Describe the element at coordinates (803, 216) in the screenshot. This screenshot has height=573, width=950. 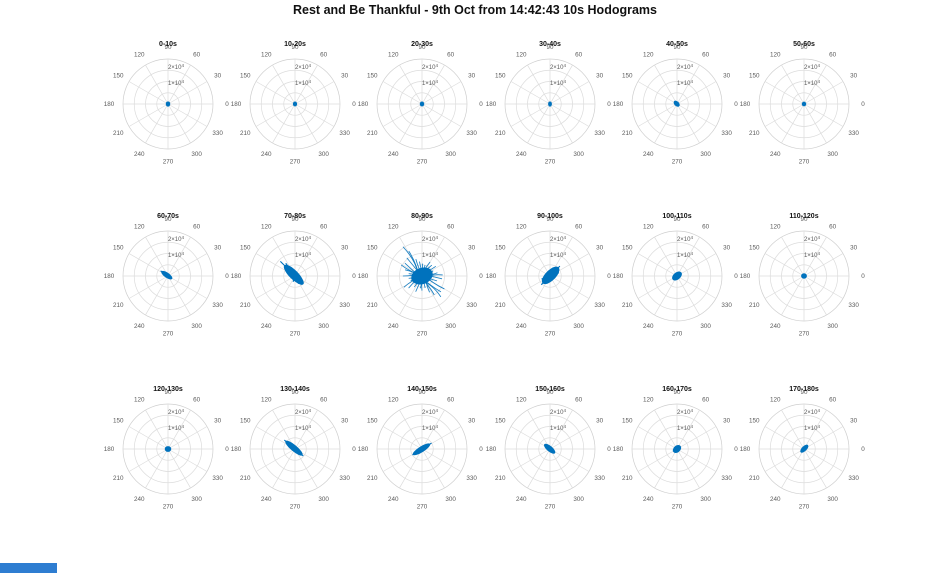
I see `subplot-title: 110-120s` at that location.